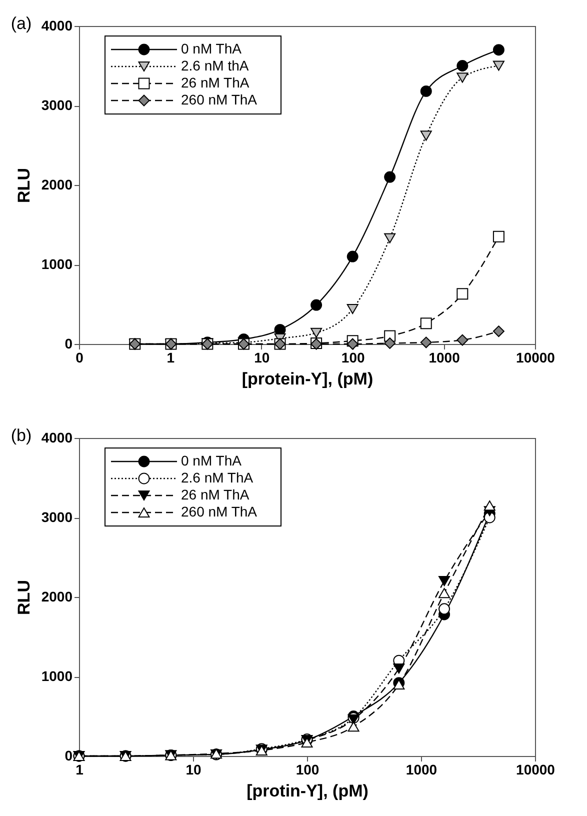 The width and height of the screenshot is (587, 816). I want to click on x-axis-title: [protein-Y], (pM), so click(308, 379).